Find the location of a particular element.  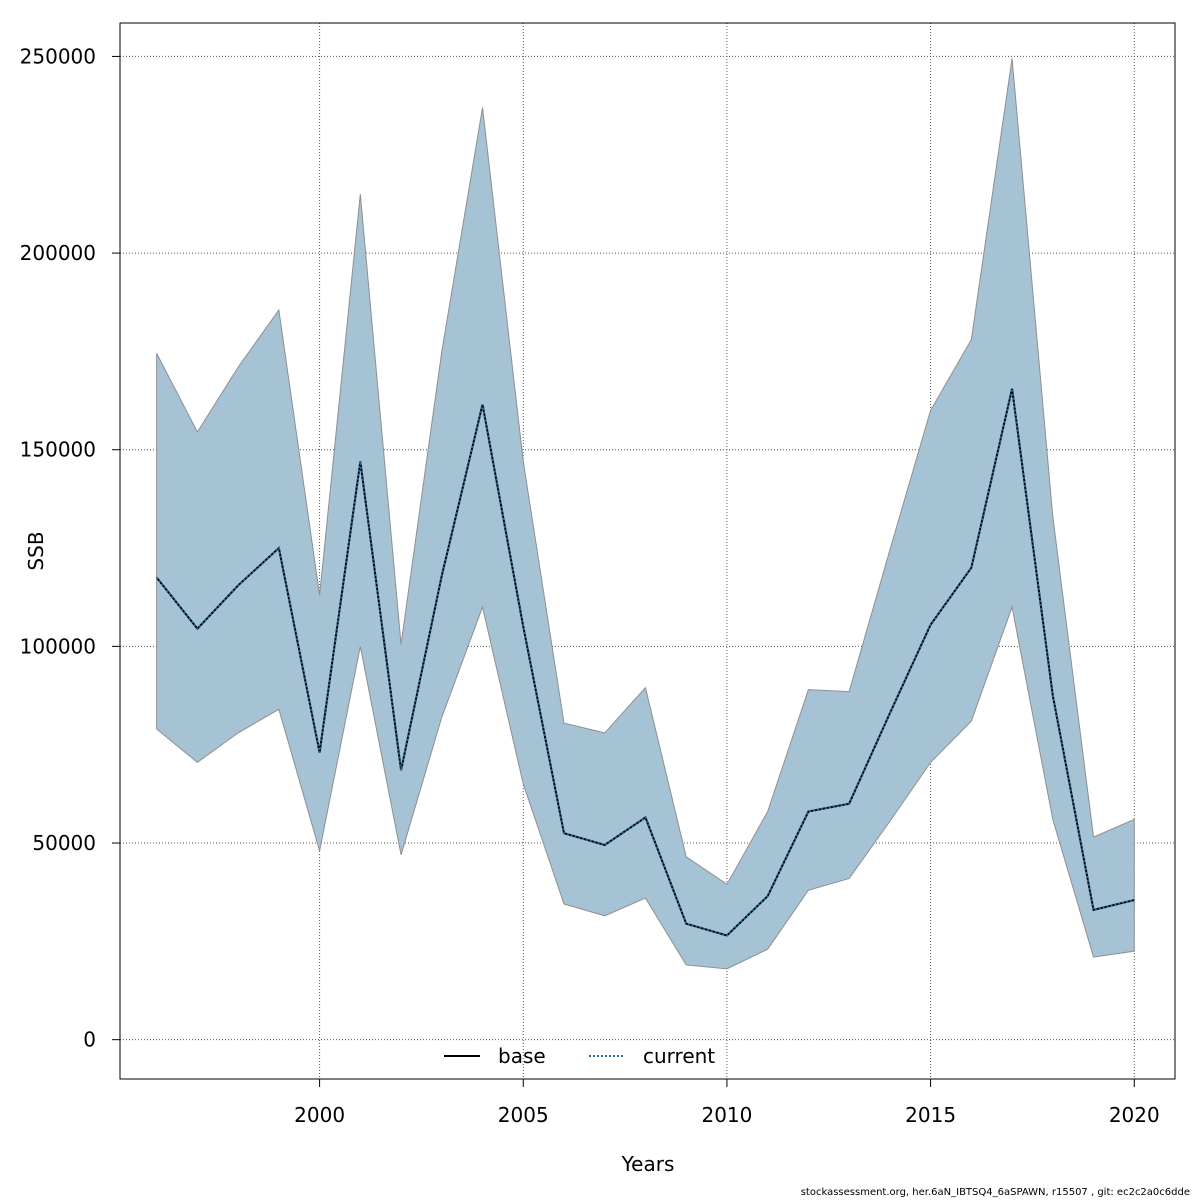

x-tick-label: 2010 is located at coordinates (726, 1115).